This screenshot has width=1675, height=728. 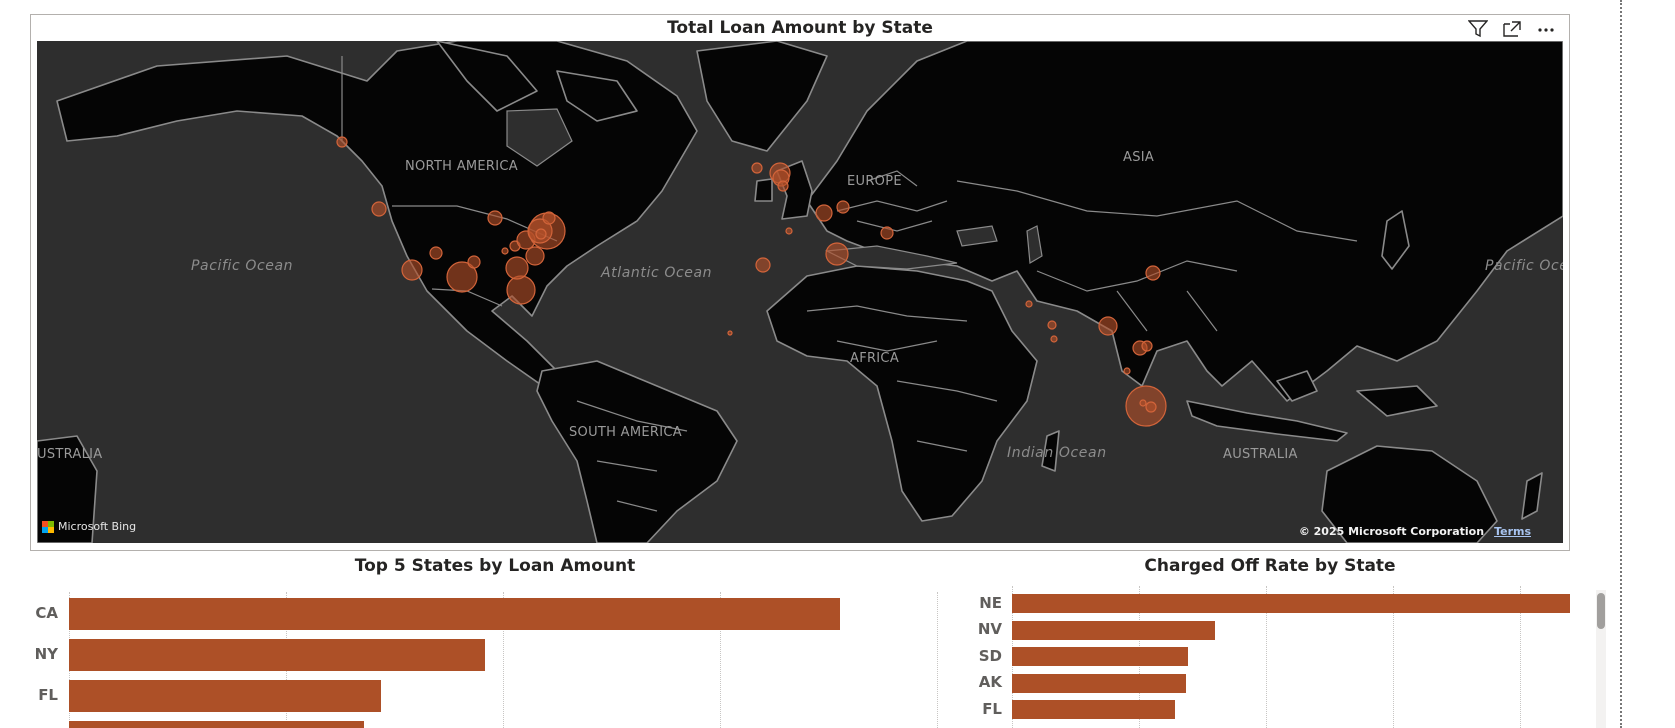 I want to click on map-copyright: © 2025 Microsoft Corporation Terms, so click(x=1415, y=531).